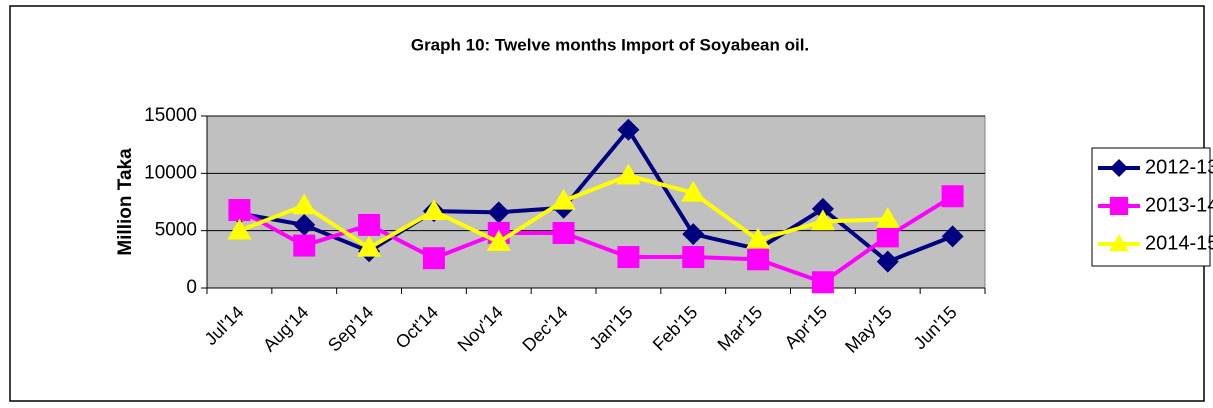 Image resolution: width=1213 pixels, height=408 pixels. What do you see at coordinates (191, 287) in the screenshot?
I see `y-tick-label: 0` at bounding box center [191, 287].